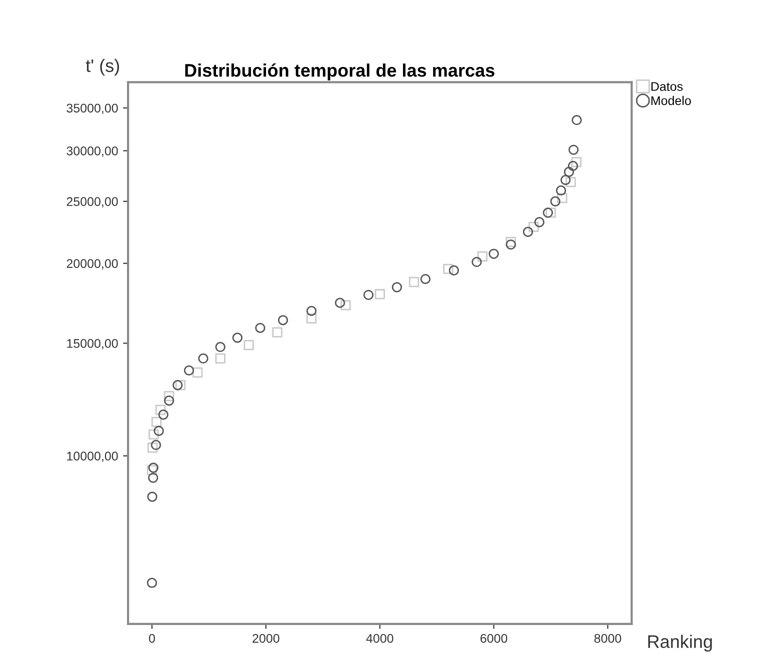  Describe the element at coordinates (92, 264) in the screenshot. I see `y-tick-label: 20000,00` at that location.